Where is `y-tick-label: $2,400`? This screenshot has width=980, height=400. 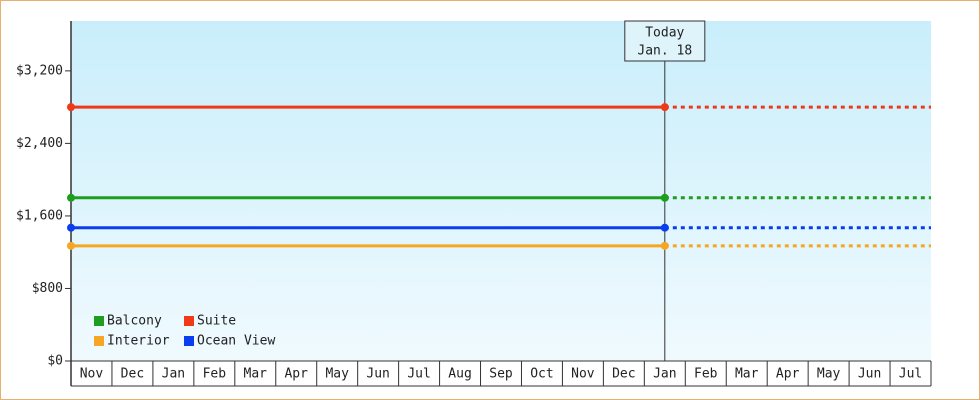
y-tick-label: $2,400 is located at coordinates (39, 143).